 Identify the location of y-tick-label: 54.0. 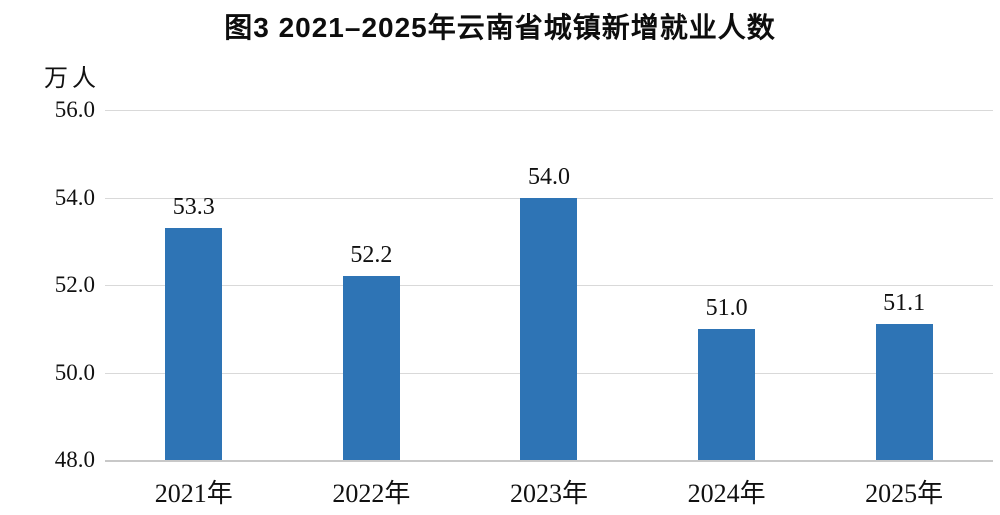
(74, 197).